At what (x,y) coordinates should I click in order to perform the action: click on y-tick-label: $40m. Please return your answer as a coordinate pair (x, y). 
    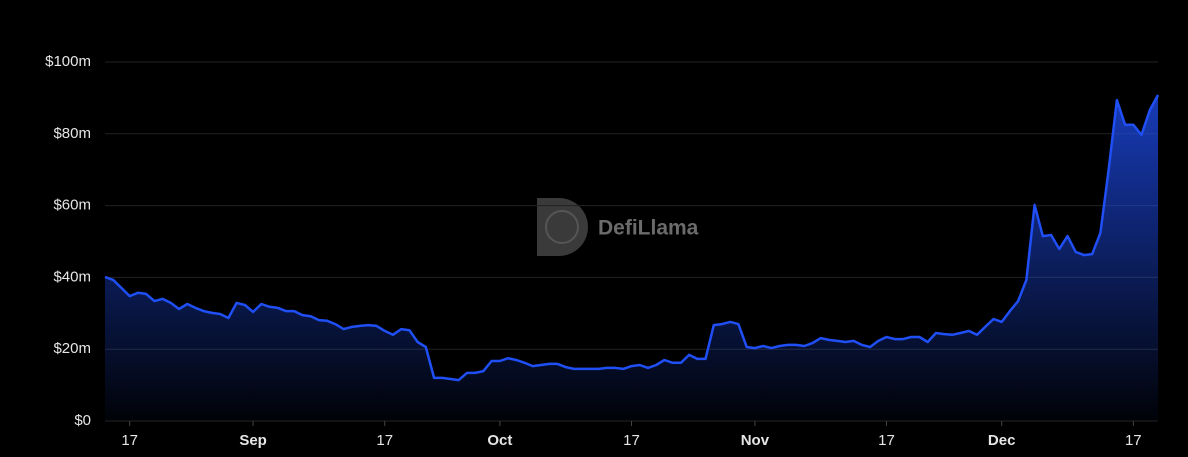
    Looking at the image, I should click on (72, 276).